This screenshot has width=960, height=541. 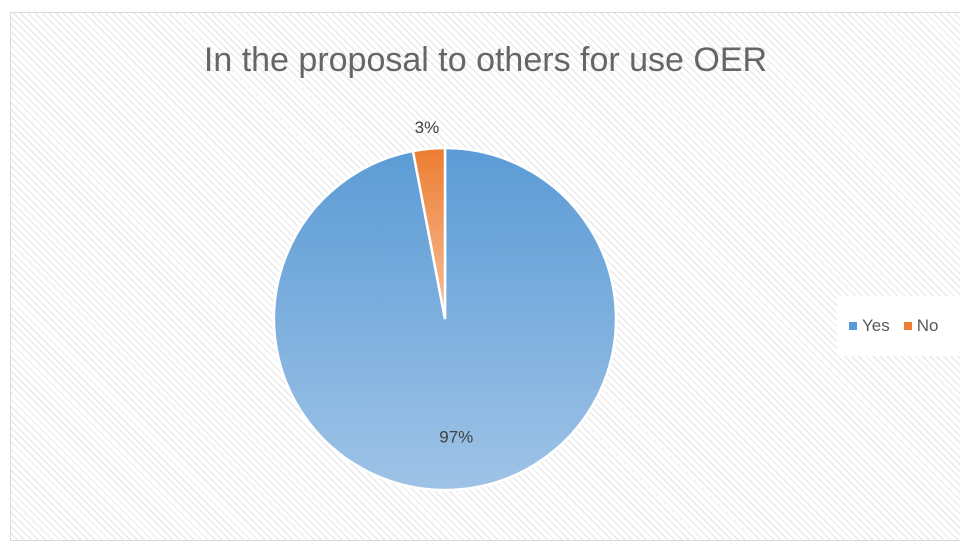 I want to click on legend-item-no: No, so click(x=921, y=326).